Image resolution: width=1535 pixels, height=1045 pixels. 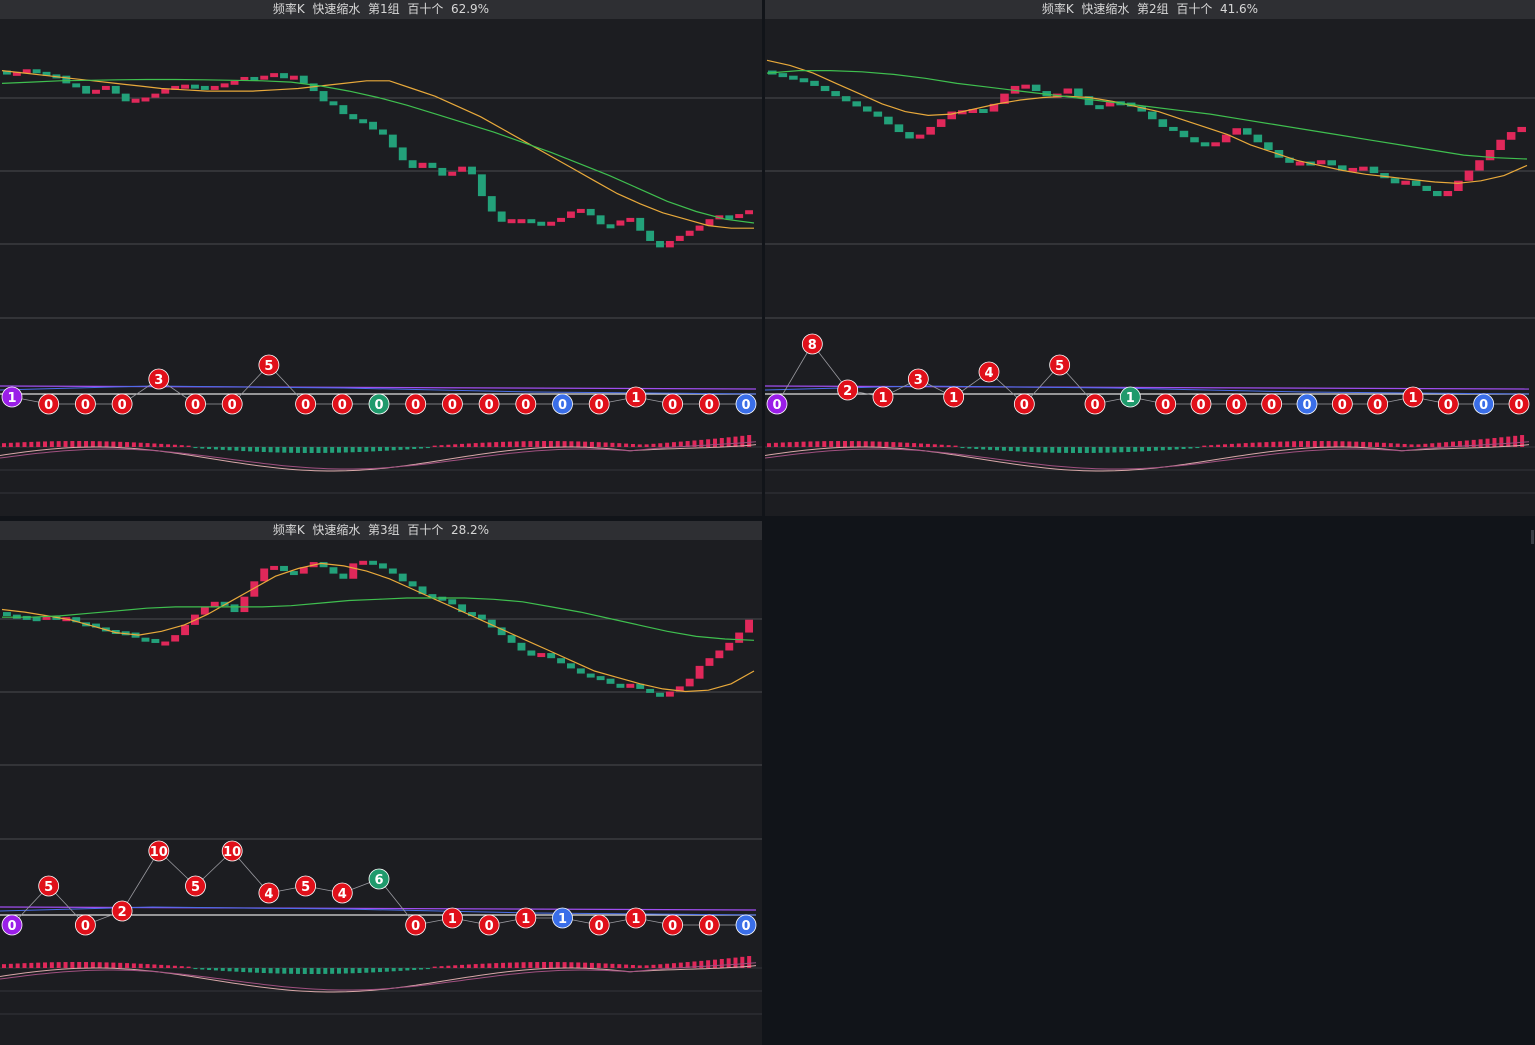 What do you see at coordinates (1147, 390) in the screenshot?
I see `signal-blue-line` at bounding box center [1147, 390].